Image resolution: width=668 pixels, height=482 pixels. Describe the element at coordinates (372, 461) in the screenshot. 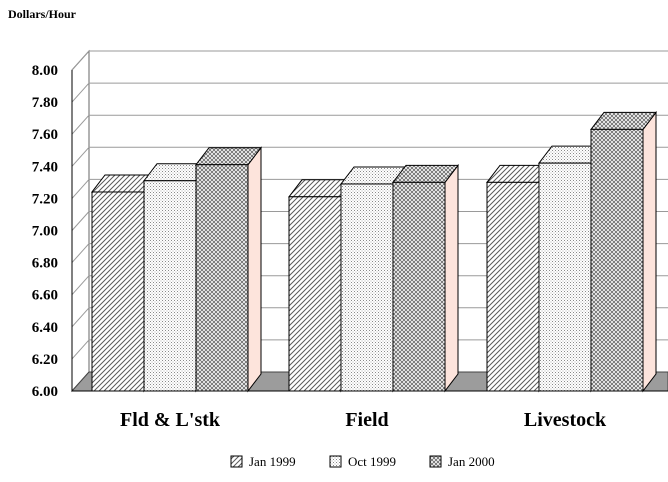

I see `legend-label: Oct 1999` at that location.